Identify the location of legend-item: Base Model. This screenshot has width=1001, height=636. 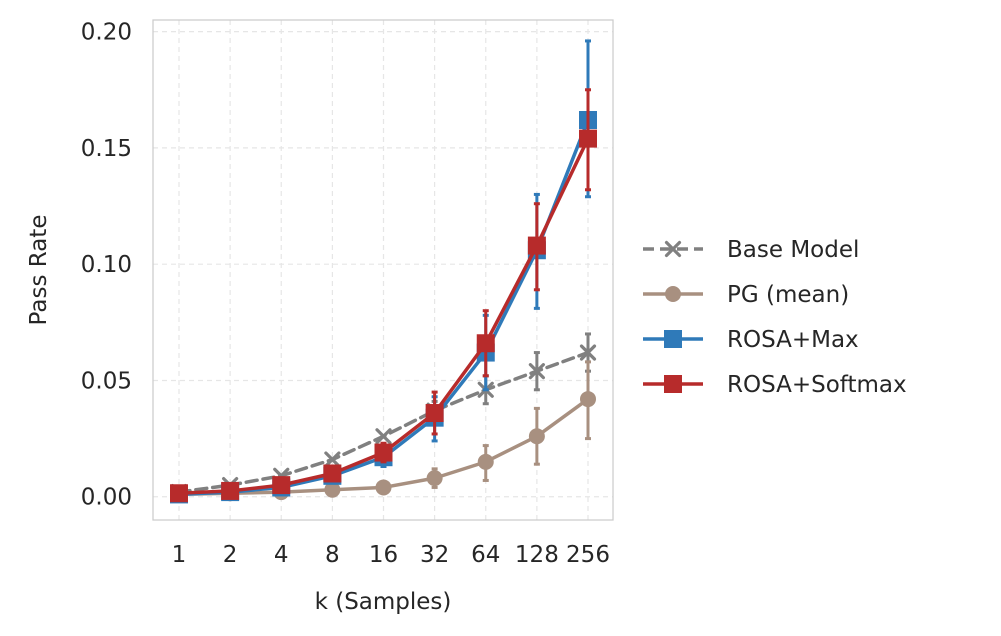
(751, 250).